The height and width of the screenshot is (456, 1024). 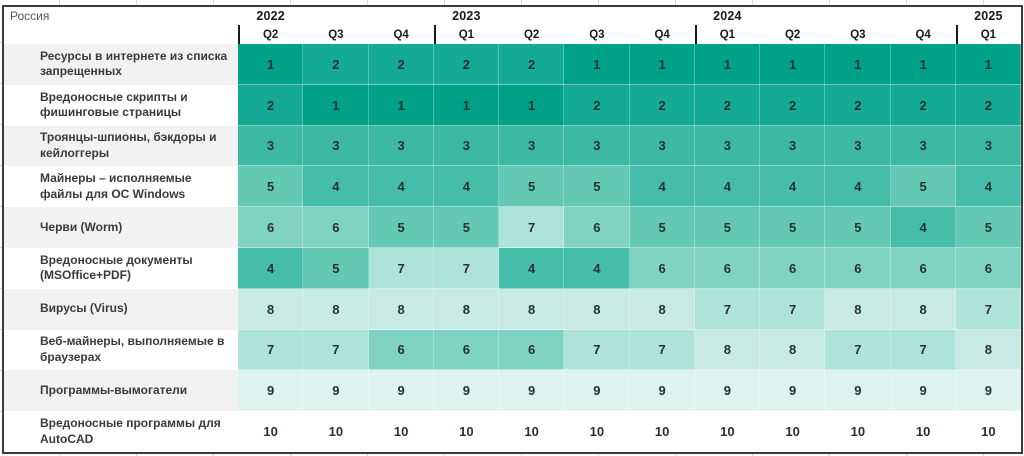 What do you see at coordinates (988, 16) in the screenshot?
I see `year-label: 2025` at bounding box center [988, 16].